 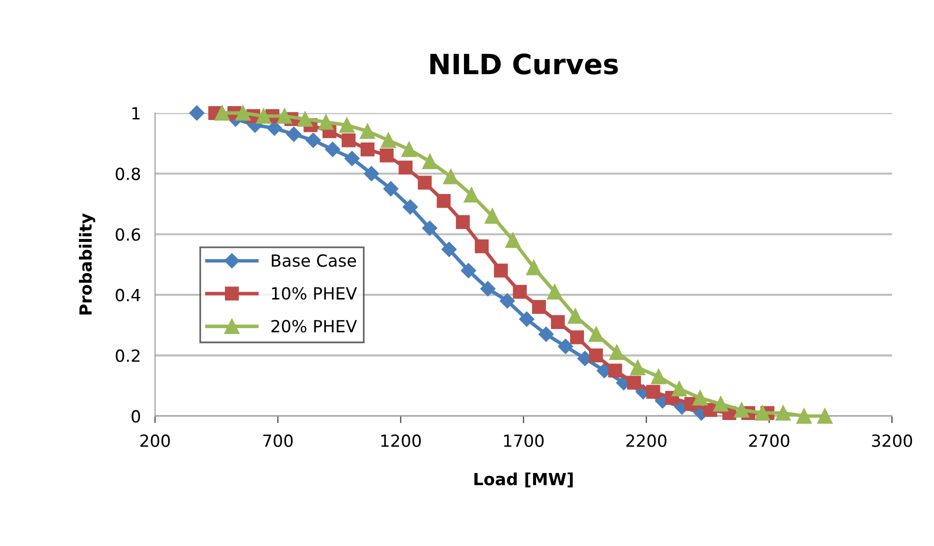 What do you see at coordinates (523, 480) in the screenshot?
I see `x-axis-title: Load [MW]` at bounding box center [523, 480].